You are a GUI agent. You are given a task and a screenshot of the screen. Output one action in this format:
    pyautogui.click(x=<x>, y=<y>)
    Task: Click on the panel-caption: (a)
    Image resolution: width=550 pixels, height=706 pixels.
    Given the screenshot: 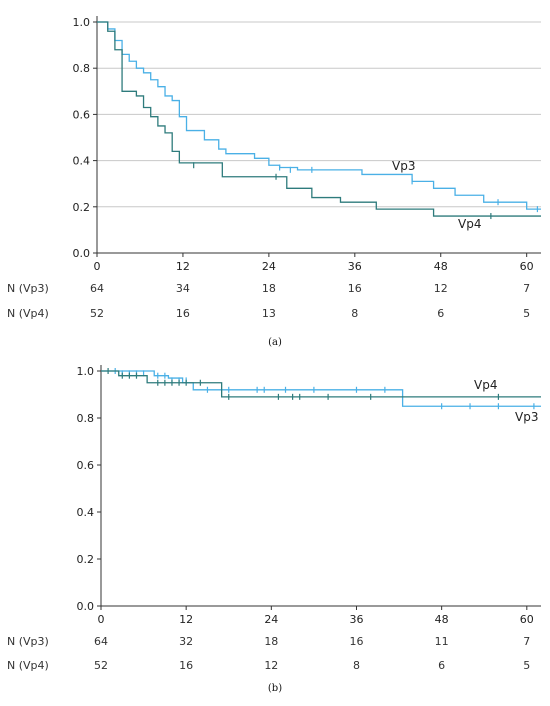 What is the action you would take?
    pyautogui.click(x=275, y=342)
    